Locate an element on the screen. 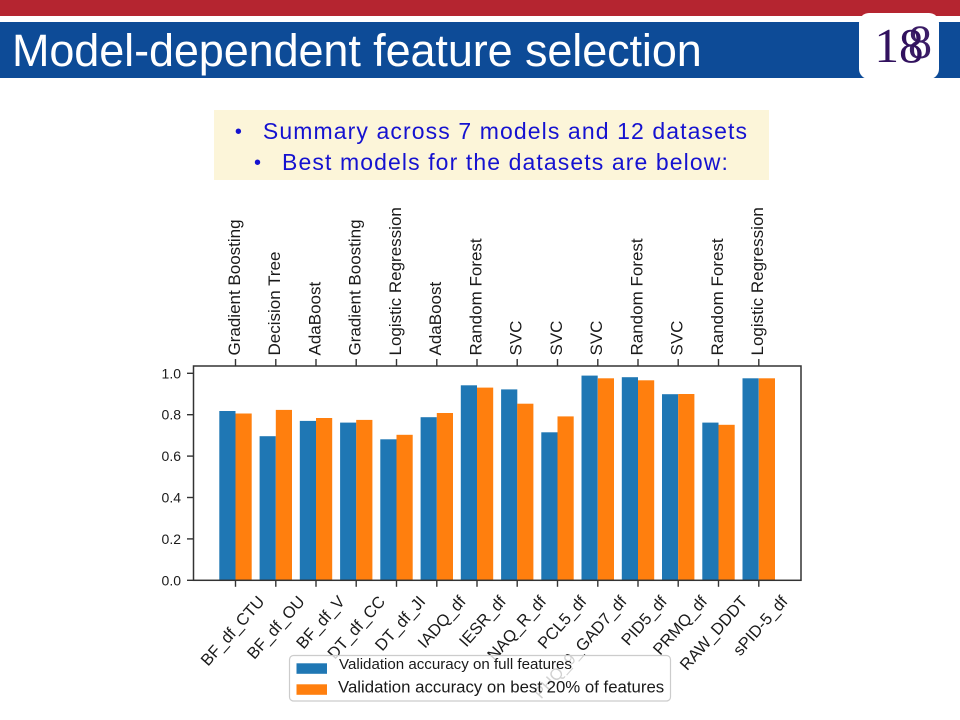 The height and width of the screenshot is (720, 960). svg-text: 0.2 is located at coordinates (172, 539).